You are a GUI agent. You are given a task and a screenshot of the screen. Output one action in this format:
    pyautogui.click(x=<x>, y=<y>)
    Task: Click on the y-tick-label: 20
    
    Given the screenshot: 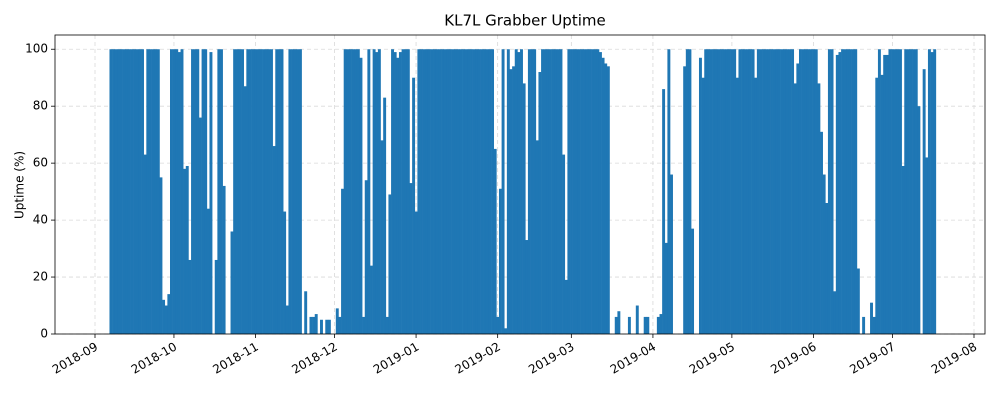 What is the action you would take?
    pyautogui.click(x=40, y=277)
    